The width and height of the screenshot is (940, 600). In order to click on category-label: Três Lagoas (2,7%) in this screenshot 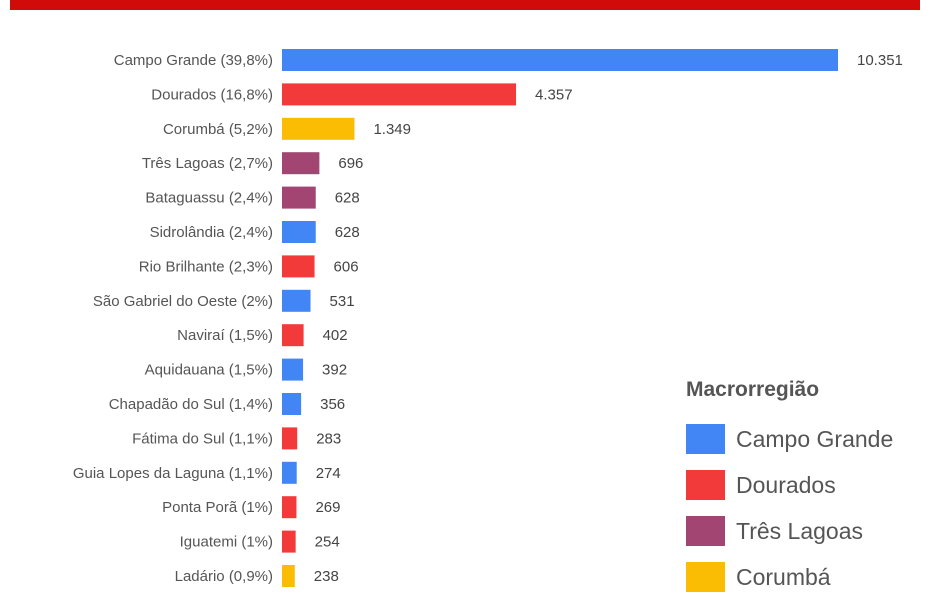, I will do `click(207, 163)`.